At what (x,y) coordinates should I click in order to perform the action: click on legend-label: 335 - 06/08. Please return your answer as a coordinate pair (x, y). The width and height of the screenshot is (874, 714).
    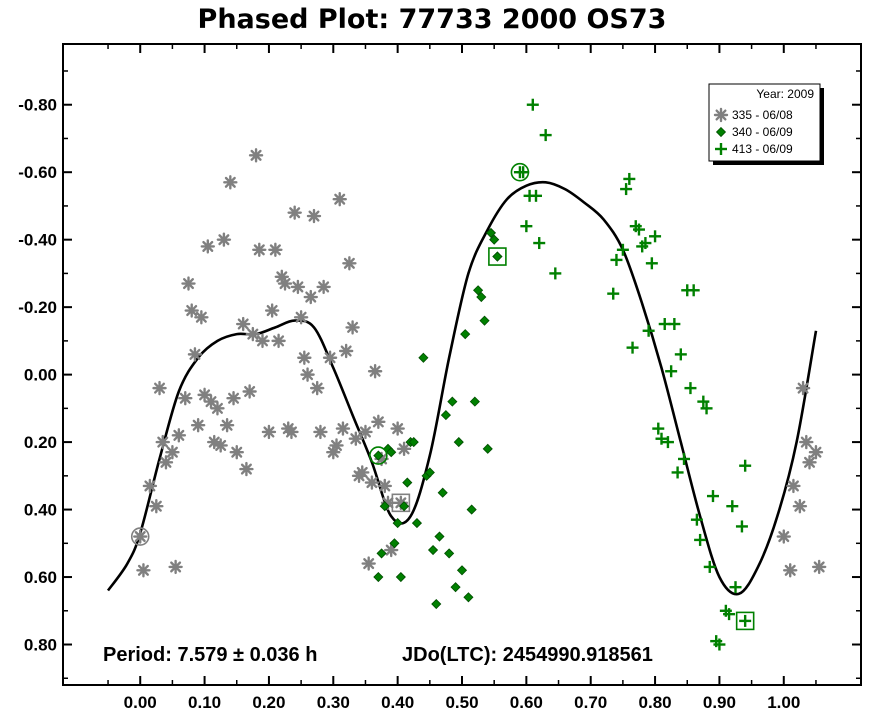
    Looking at the image, I should click on (762, 115).